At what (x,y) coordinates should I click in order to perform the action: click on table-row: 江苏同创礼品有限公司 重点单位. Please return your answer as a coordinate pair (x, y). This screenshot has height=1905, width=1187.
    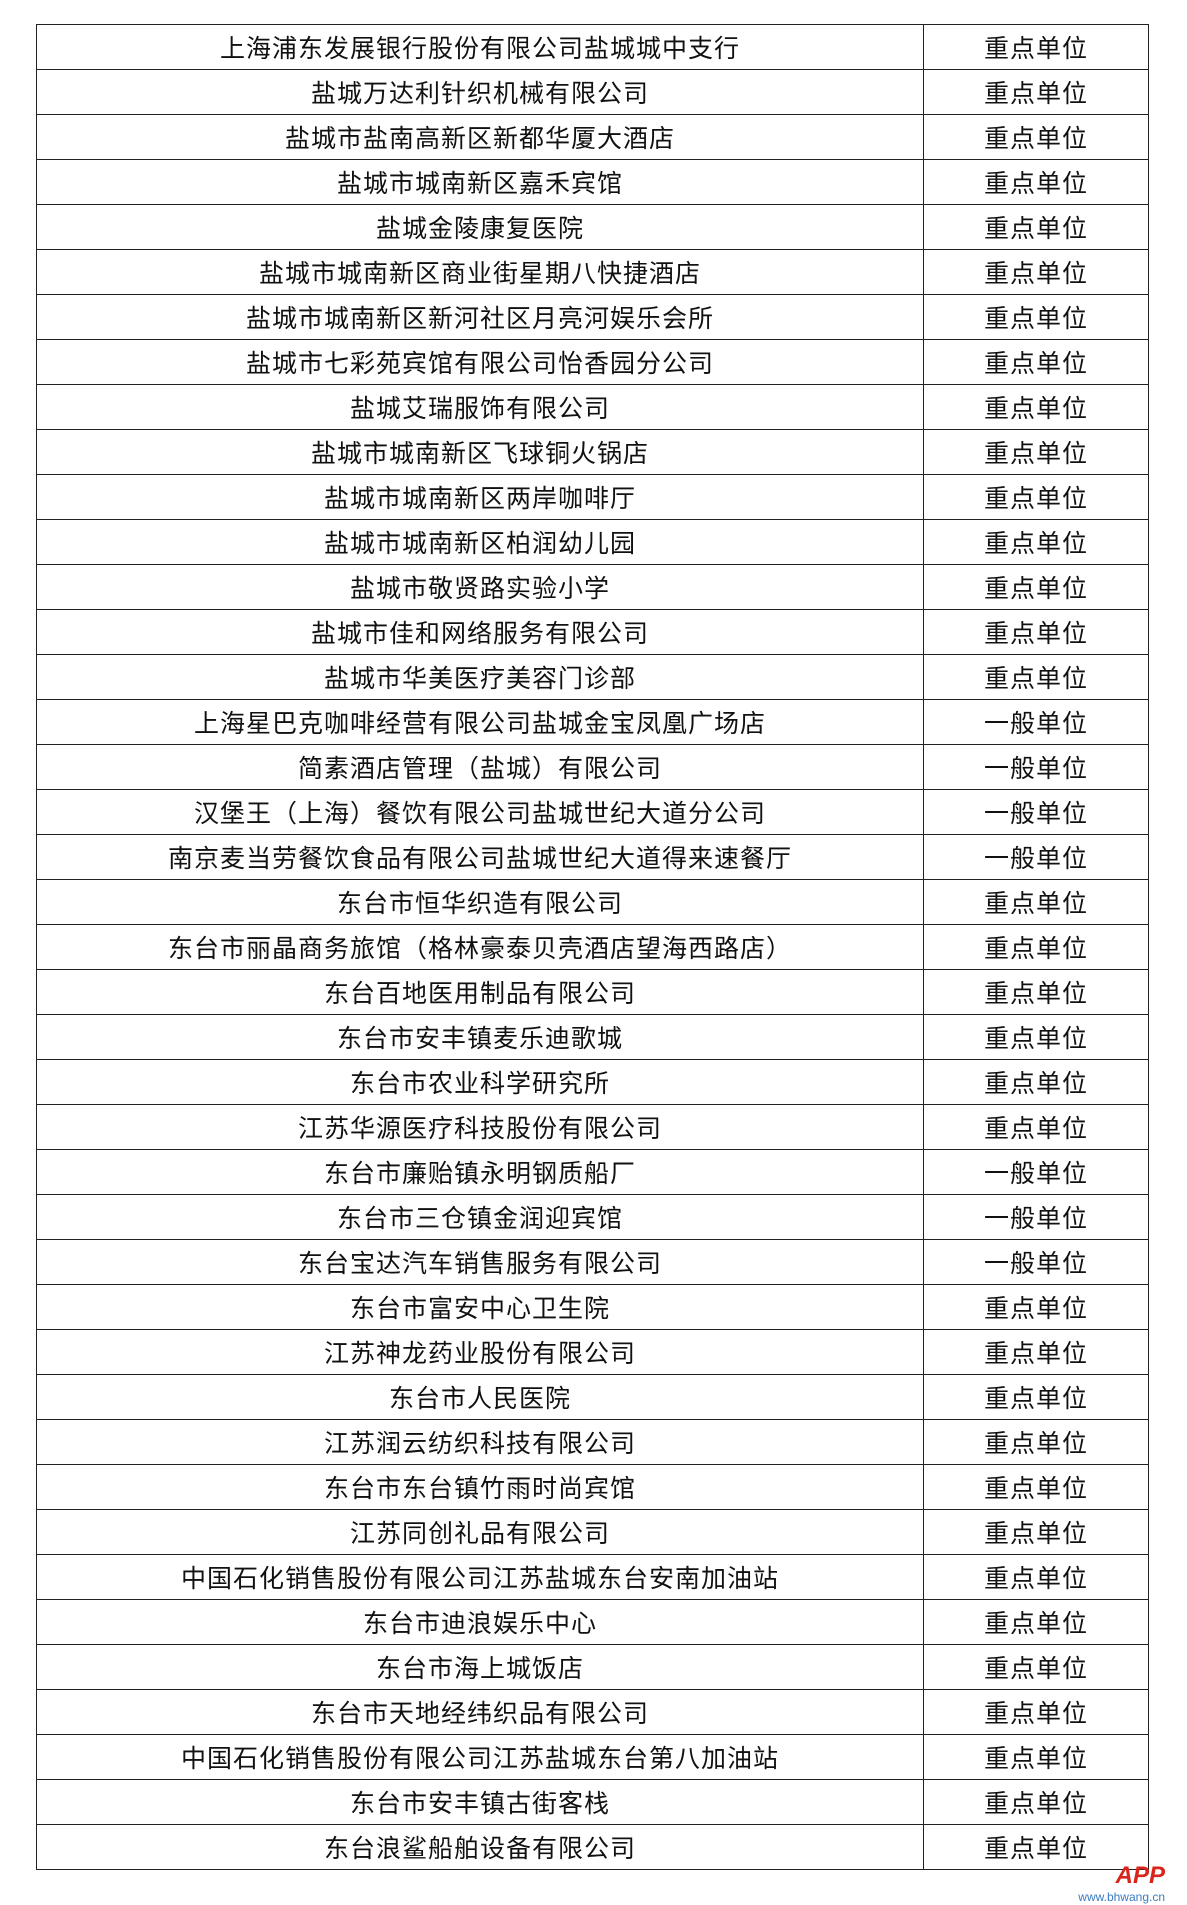
    Looking at the image, I should click on (593, 1532).